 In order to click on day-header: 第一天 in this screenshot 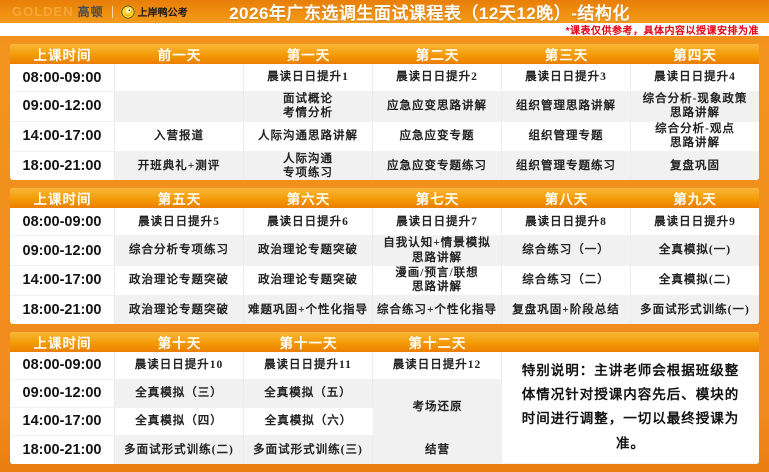, I will do `click(308, 54)`.